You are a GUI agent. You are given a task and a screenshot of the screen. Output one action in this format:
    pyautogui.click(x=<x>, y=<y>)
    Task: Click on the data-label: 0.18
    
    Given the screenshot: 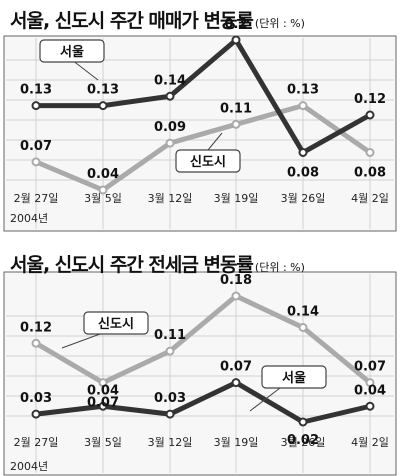 What is the action you would take?
    pyautogui.click(x=236, y=280)
    